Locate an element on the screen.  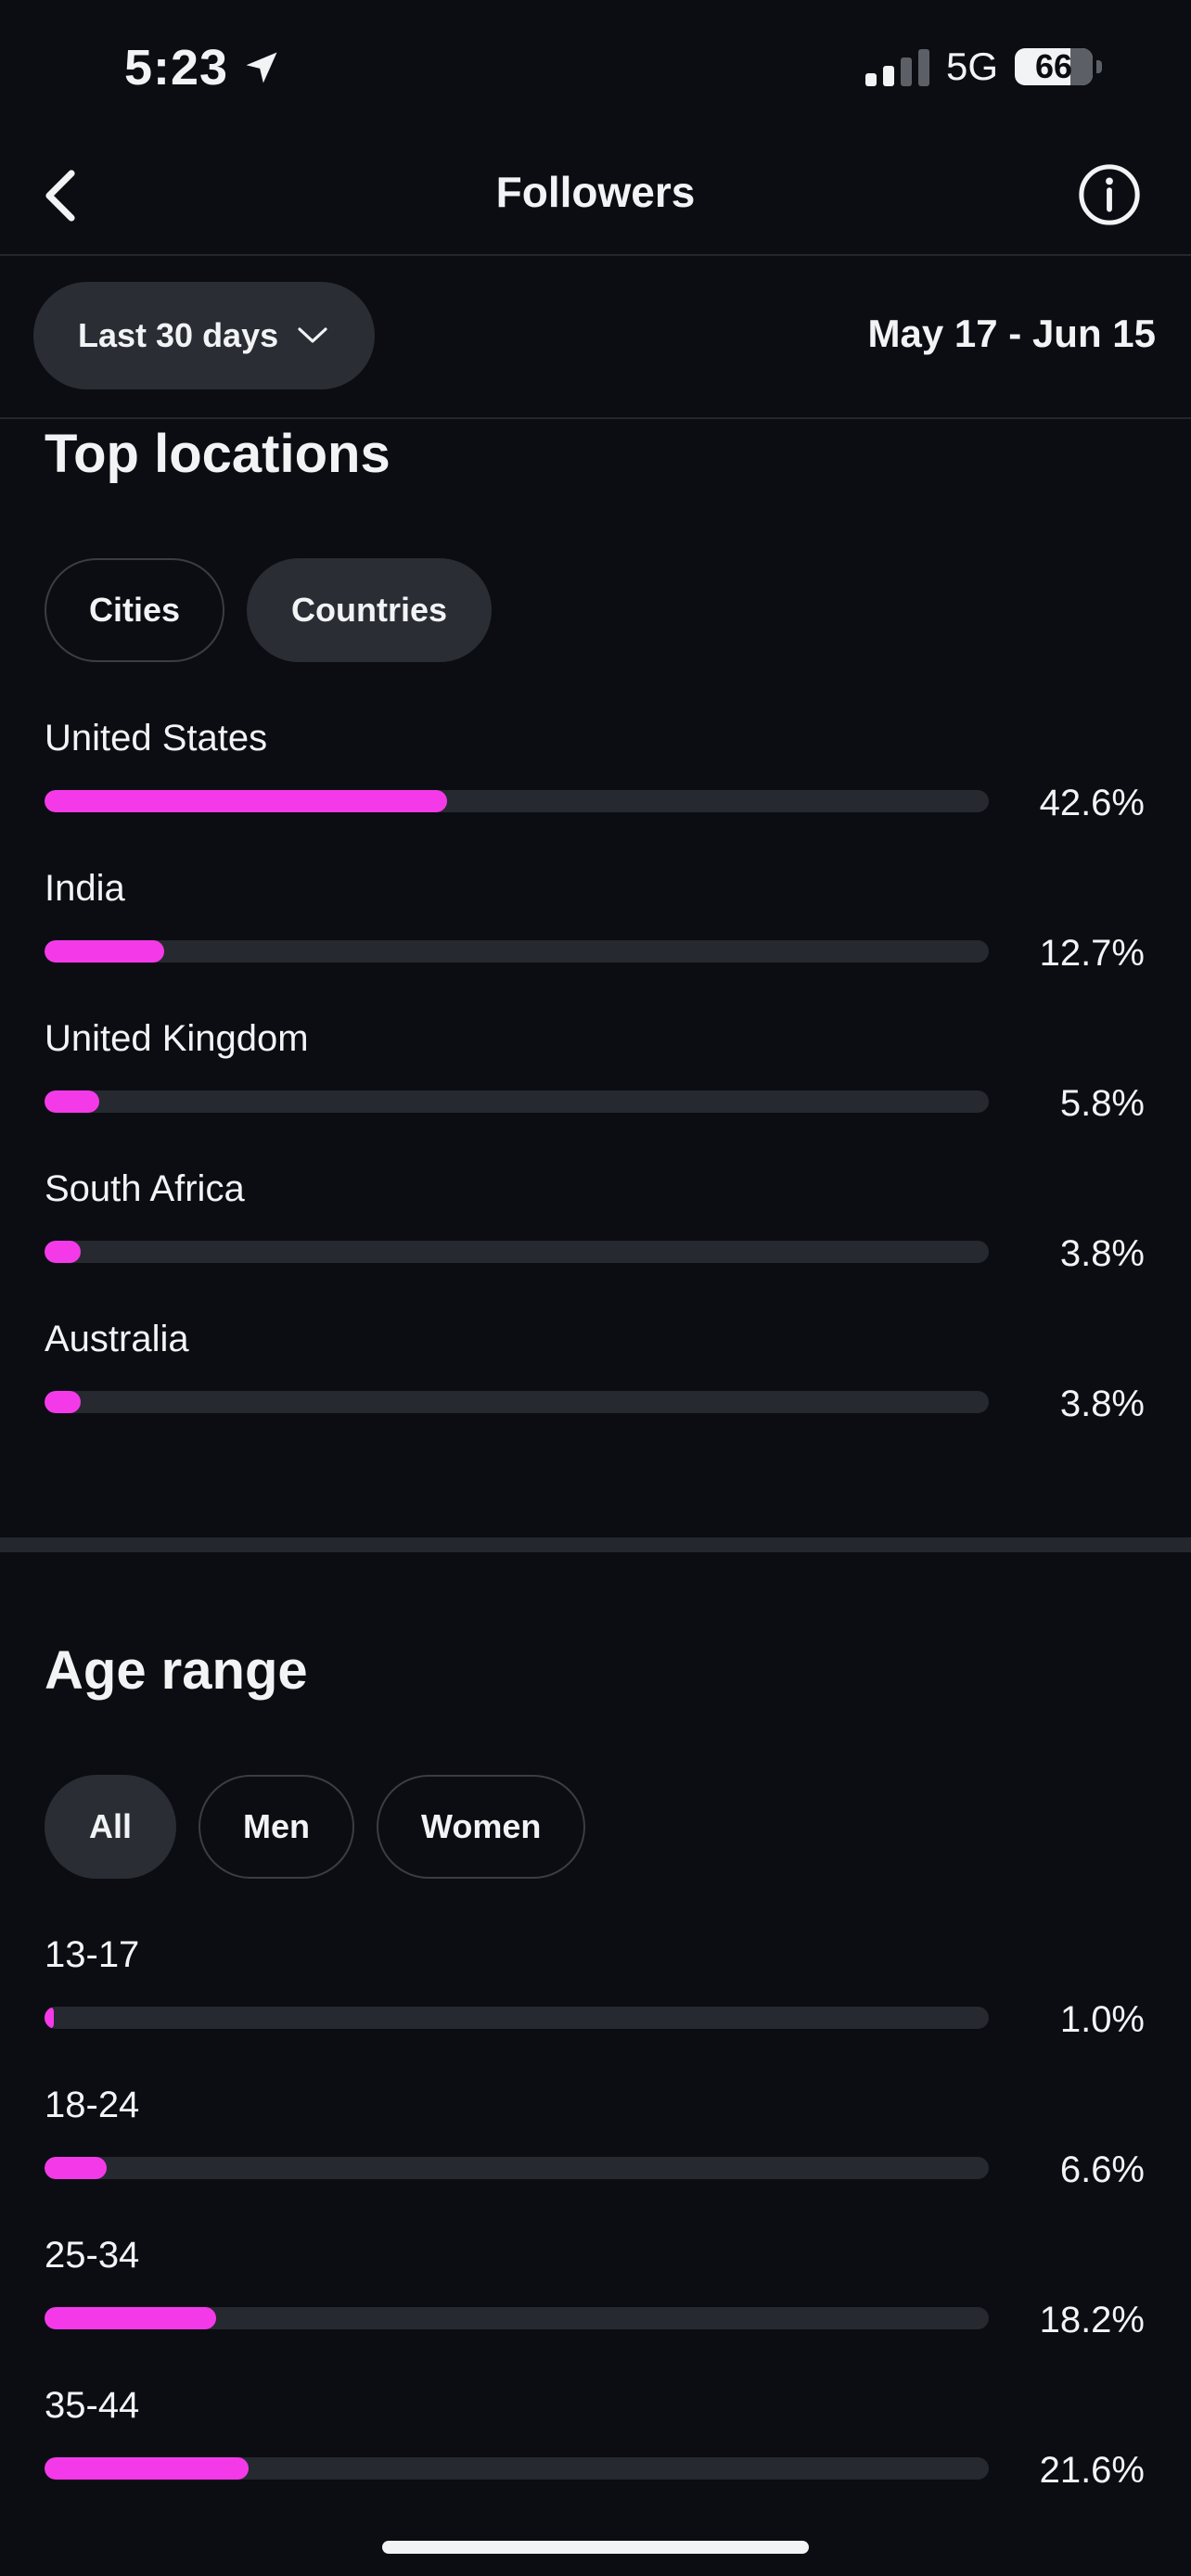
age-bracket: 18-24 is located at coordinates (92, 2105).